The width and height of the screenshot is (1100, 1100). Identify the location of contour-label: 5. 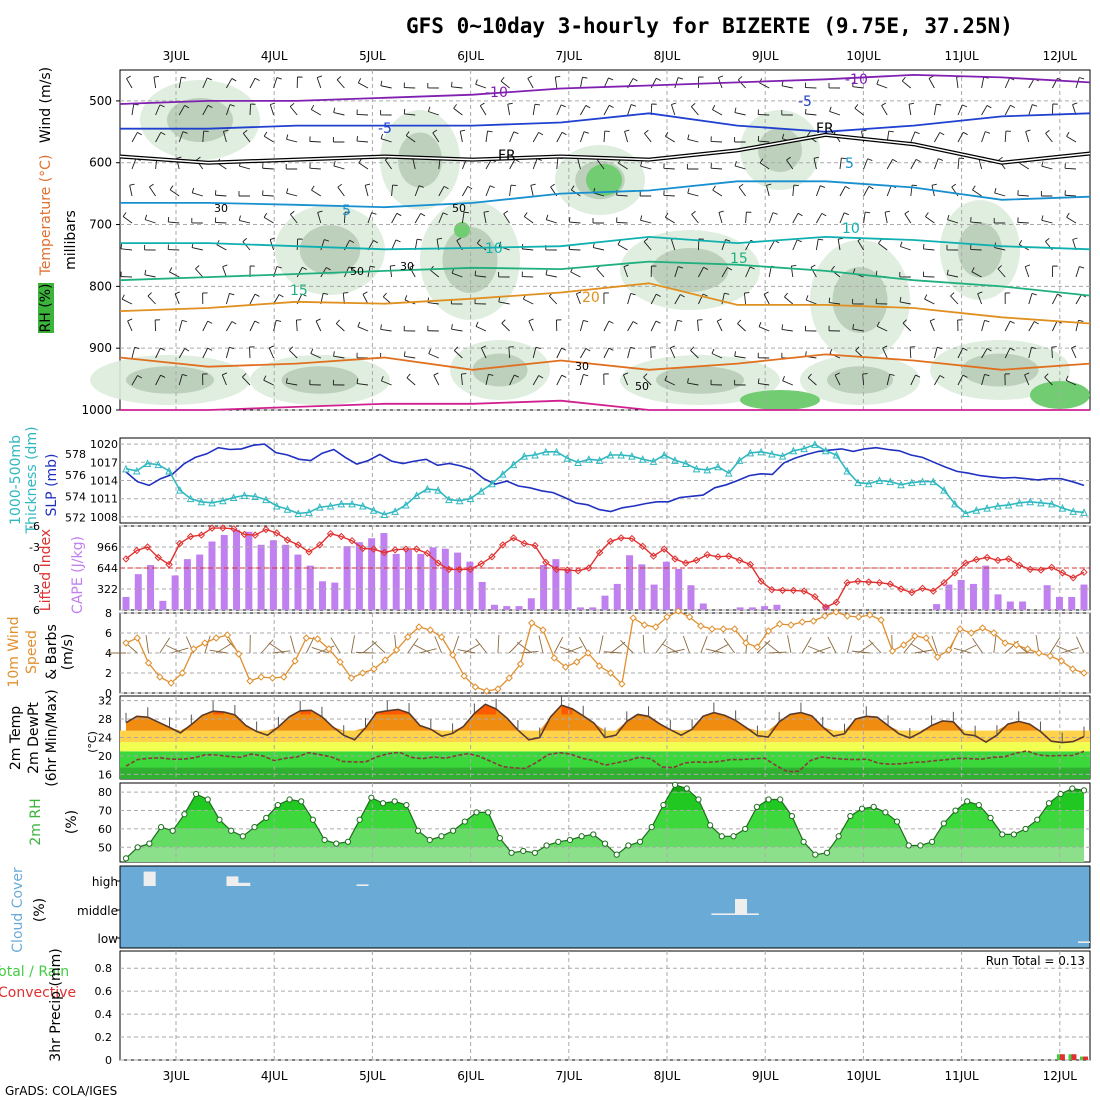
(849, 164).